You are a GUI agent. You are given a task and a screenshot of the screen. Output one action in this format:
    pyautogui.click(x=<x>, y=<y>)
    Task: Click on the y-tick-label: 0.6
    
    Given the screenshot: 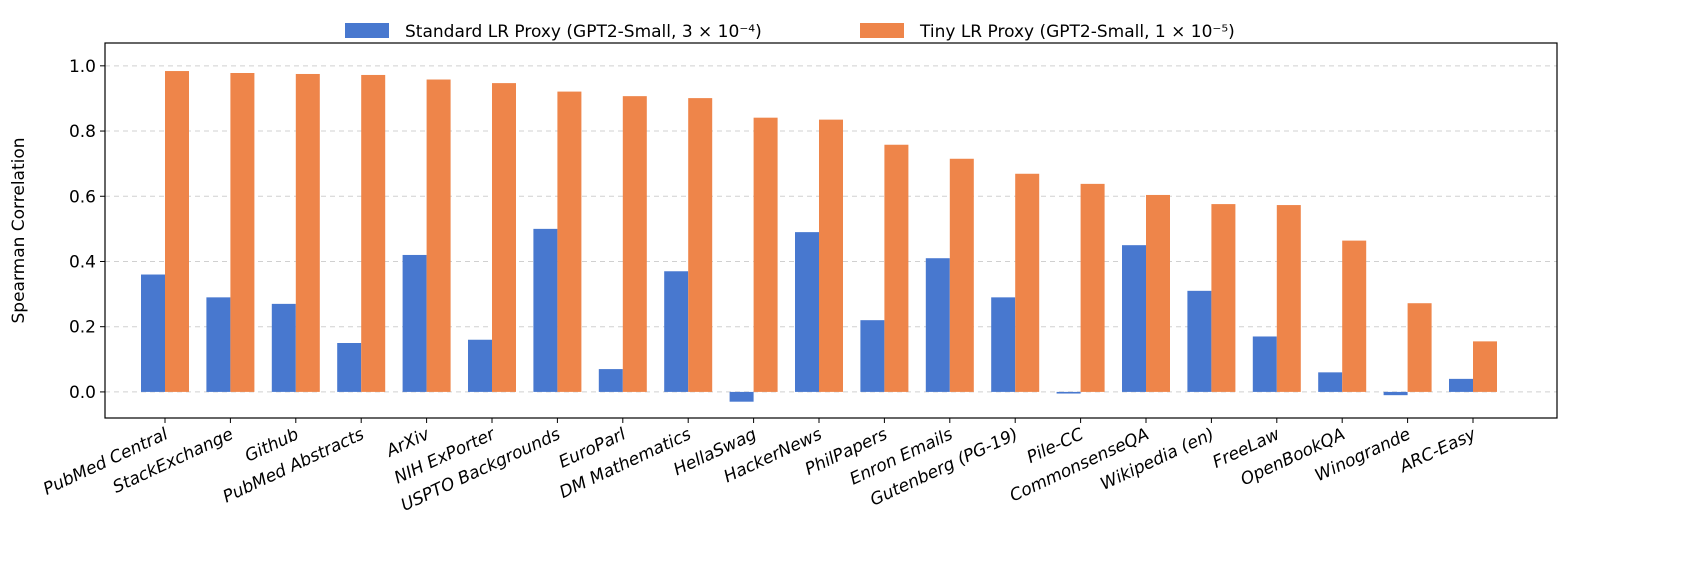 What is the action you would take?
    pyautogui.click(x=82, y=197)
    